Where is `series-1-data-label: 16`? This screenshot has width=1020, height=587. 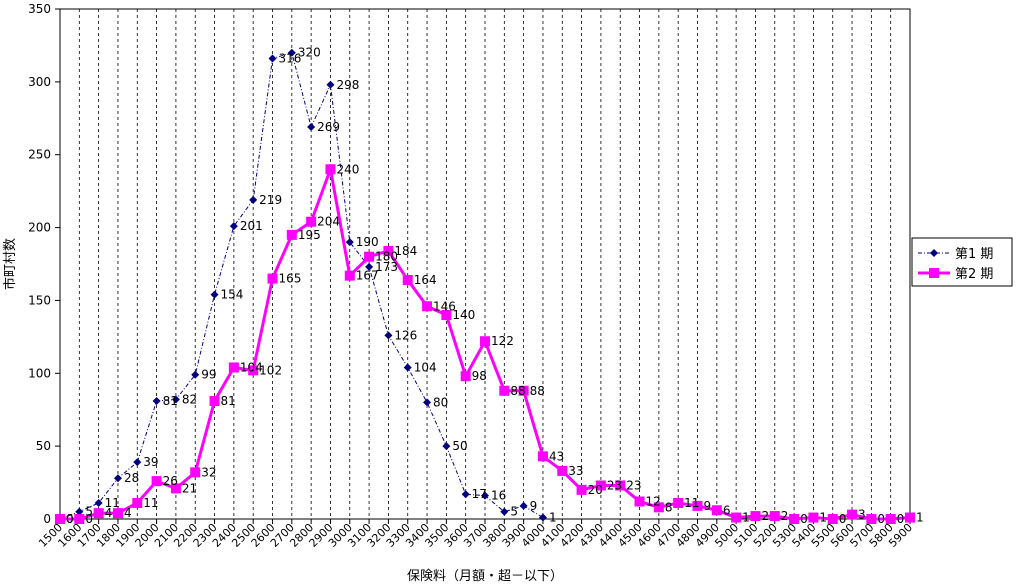
series-1-data-label: 16 is located at coordinates (498, 496).